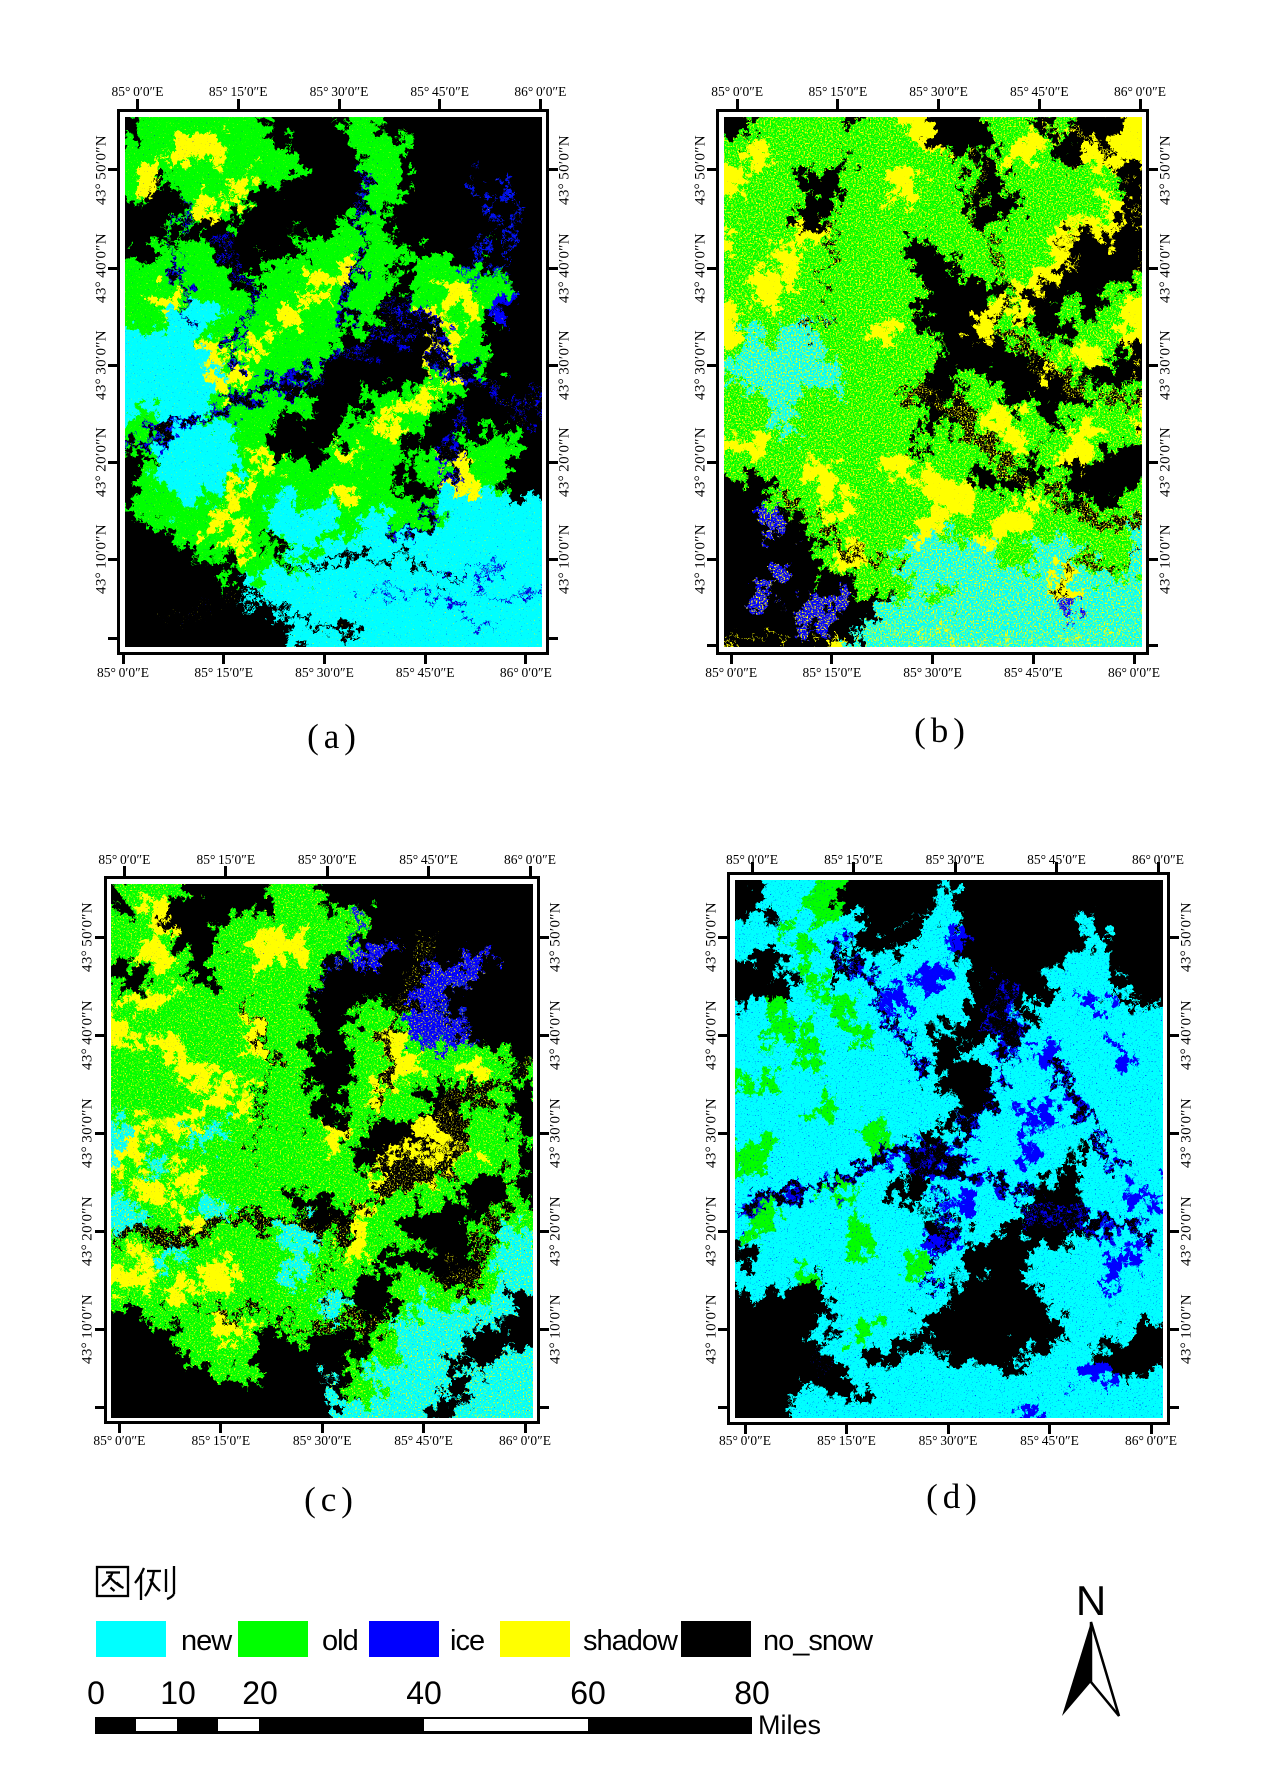  What do you see at coordinates (1091, 1600) in the screenshot?
I see `svg-text: N` at bounding box center [1091, 1600].